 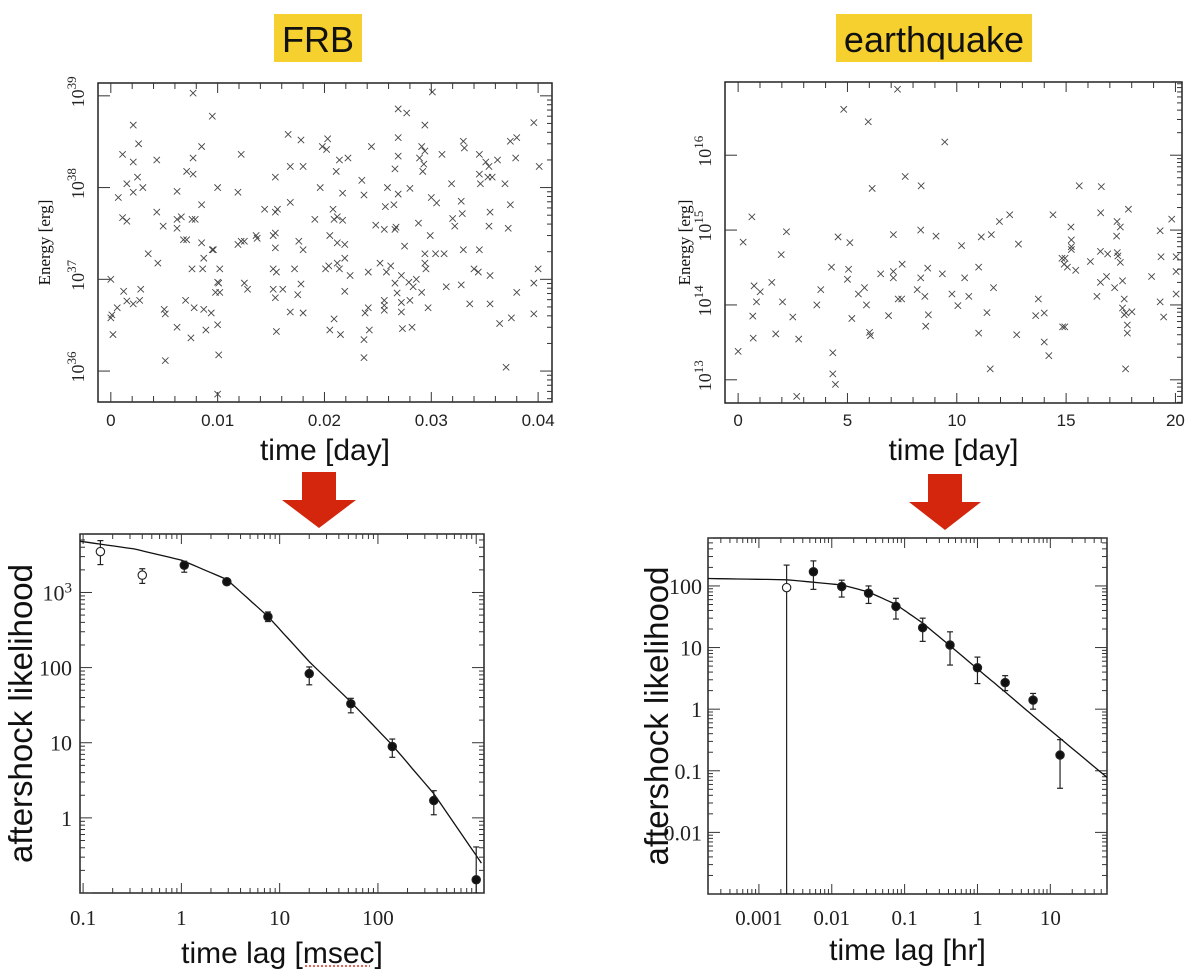 What do you see at coordinates (907, 950) in the screenshot?
I see `x-axis-label: time lag [hr]` at bounding box center [907, 950].